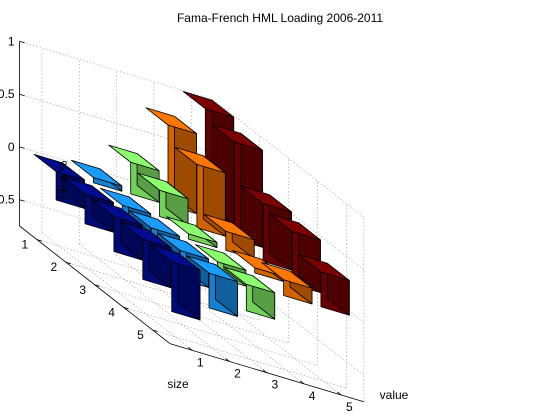 The height and width of the screenshot is (420, 560). Describe the element at coordinates (394, 395) in the screenshot. I see `x-axis-label: value` at that location.